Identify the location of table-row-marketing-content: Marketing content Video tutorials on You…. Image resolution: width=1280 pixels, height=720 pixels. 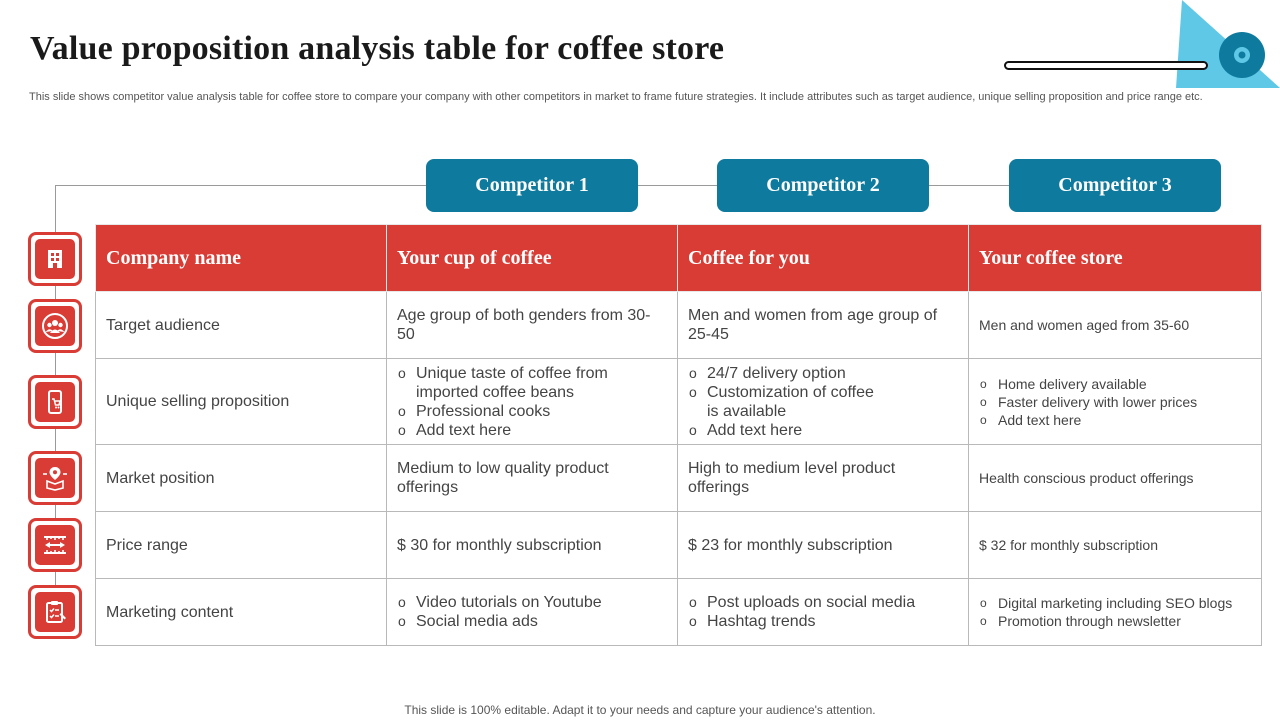
(678, 612).